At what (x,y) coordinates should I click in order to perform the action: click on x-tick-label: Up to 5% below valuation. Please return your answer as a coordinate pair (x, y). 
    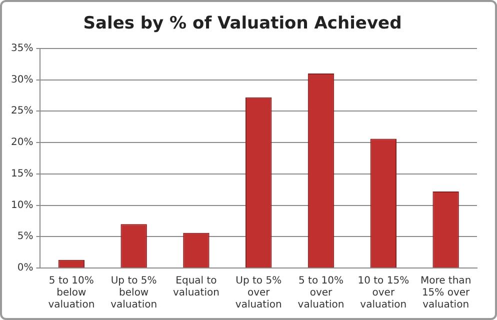
    Looking at the image, I should click on (134, 293).